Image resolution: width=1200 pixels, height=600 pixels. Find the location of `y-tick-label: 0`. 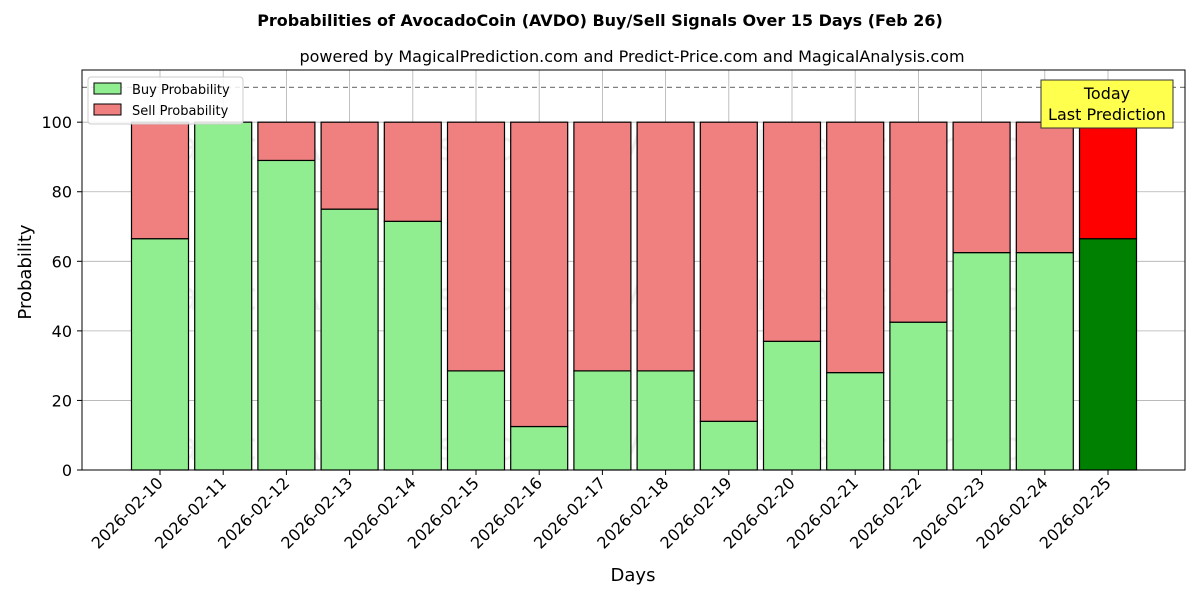

y-tick-label: 0 is located at coordinates (67, 470).